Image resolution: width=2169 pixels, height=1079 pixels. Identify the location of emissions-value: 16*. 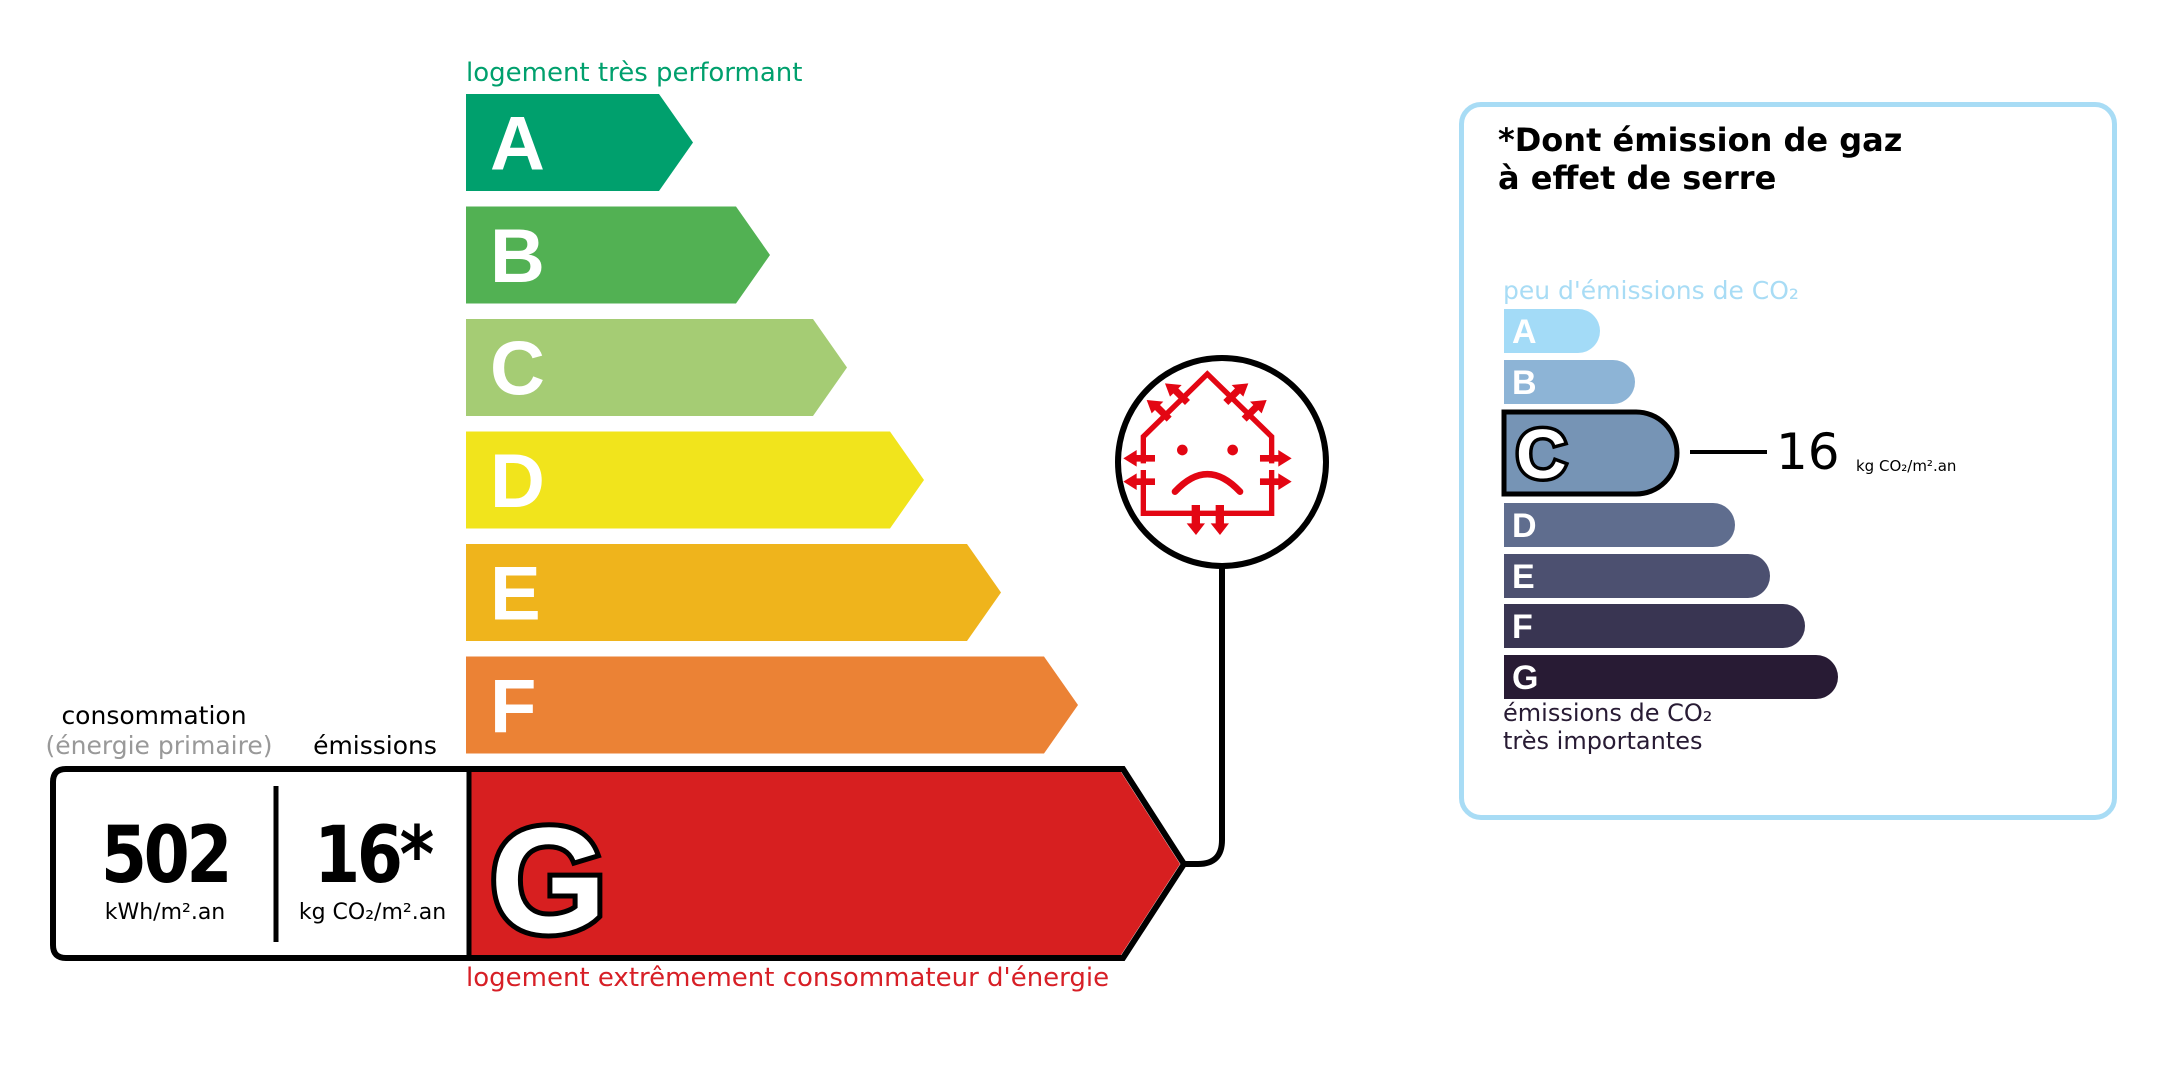
(374, 856).